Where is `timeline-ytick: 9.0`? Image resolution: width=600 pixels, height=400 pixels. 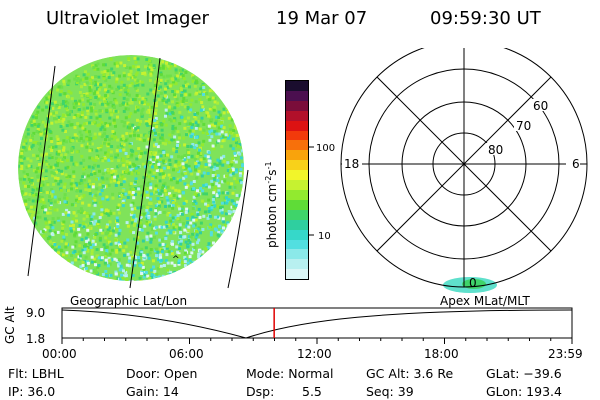 timeline-ytick: 9.0 is located at coordinates (35, 313).